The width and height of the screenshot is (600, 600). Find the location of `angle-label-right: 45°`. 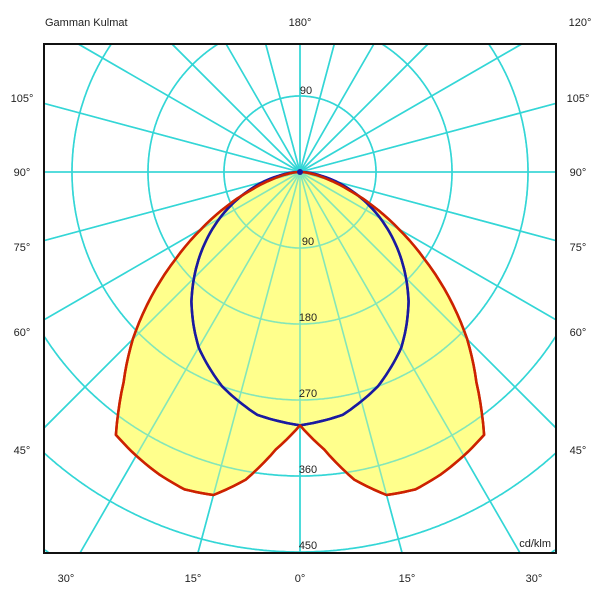

angle-label-right: 45° is located at coordinates (578, 451).